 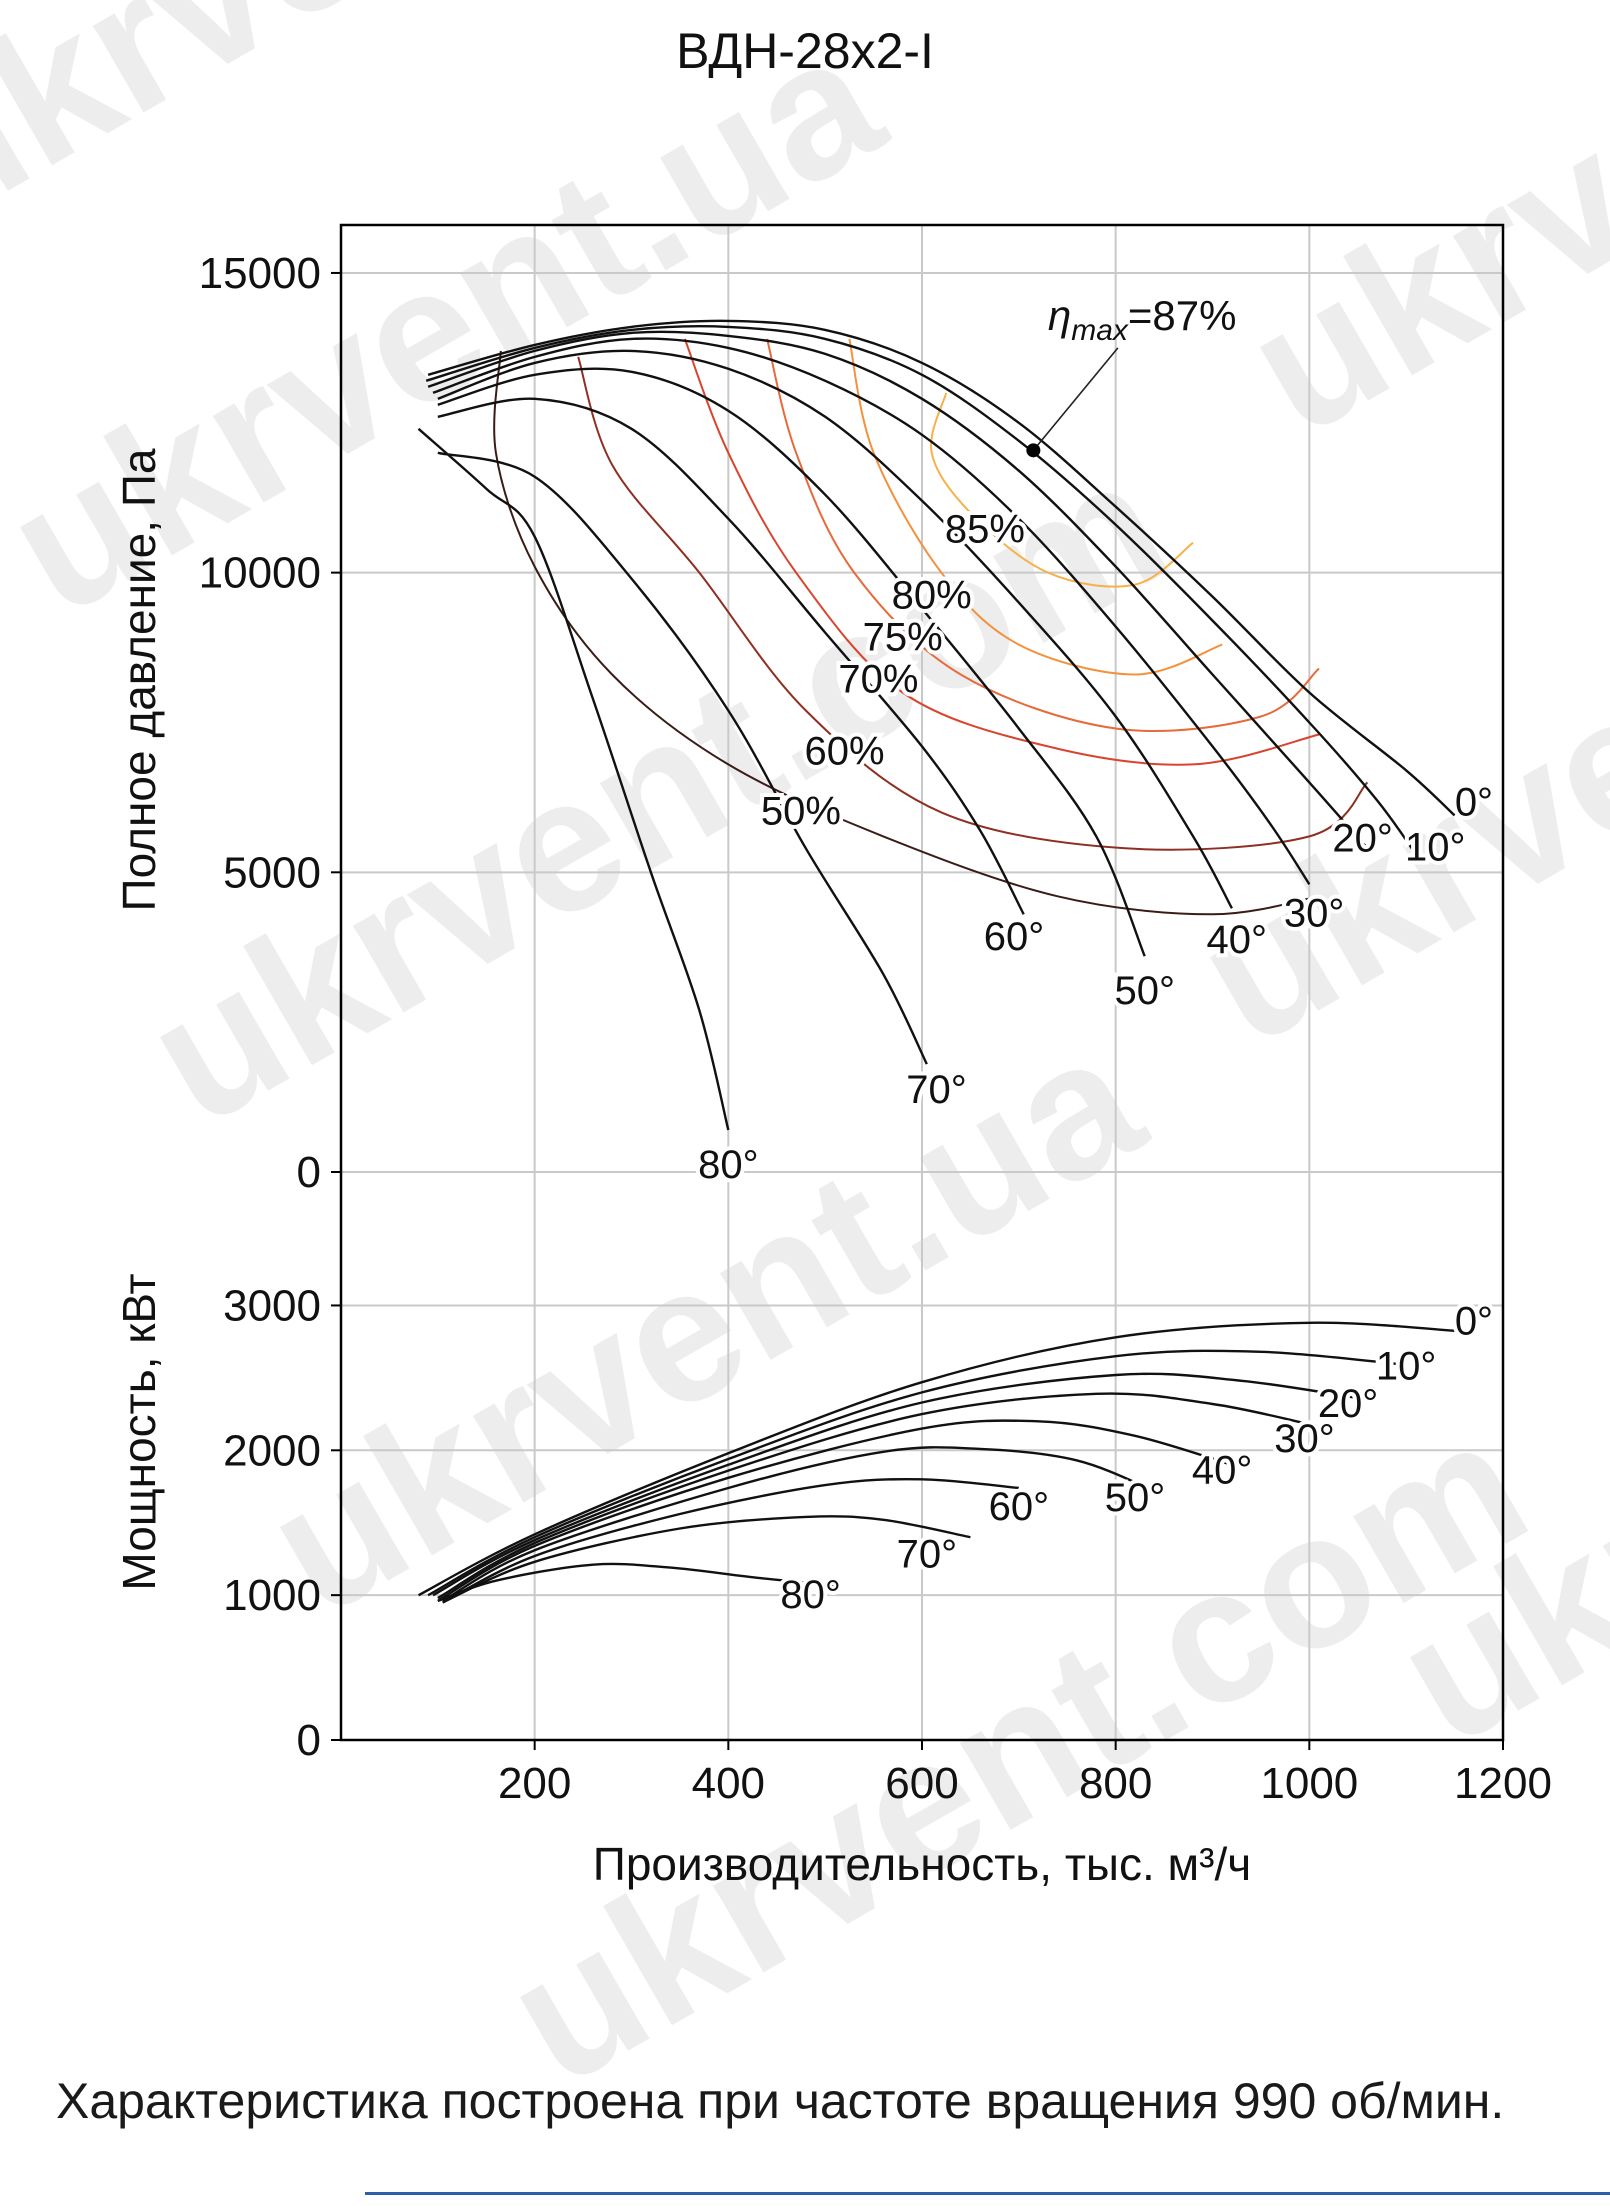 I want to click on power-angle-label: 50°, so click(x=1135, y=1498).